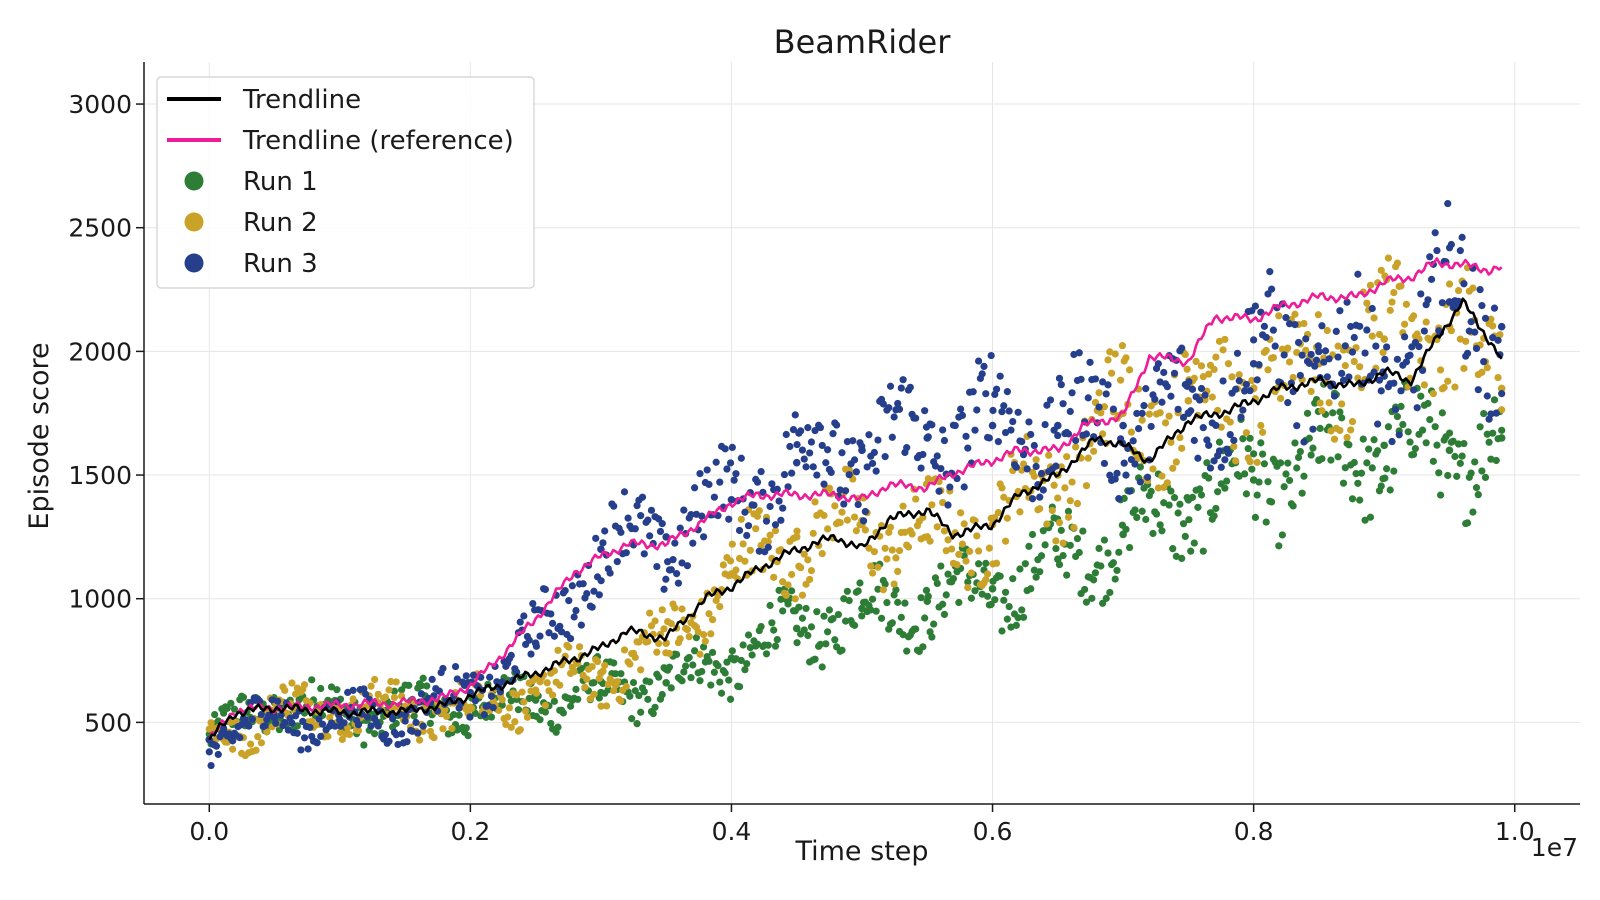 The width and height of the screenshot is (1600, 900). I want to click on legend-marker-swatch, so click(194, 263).